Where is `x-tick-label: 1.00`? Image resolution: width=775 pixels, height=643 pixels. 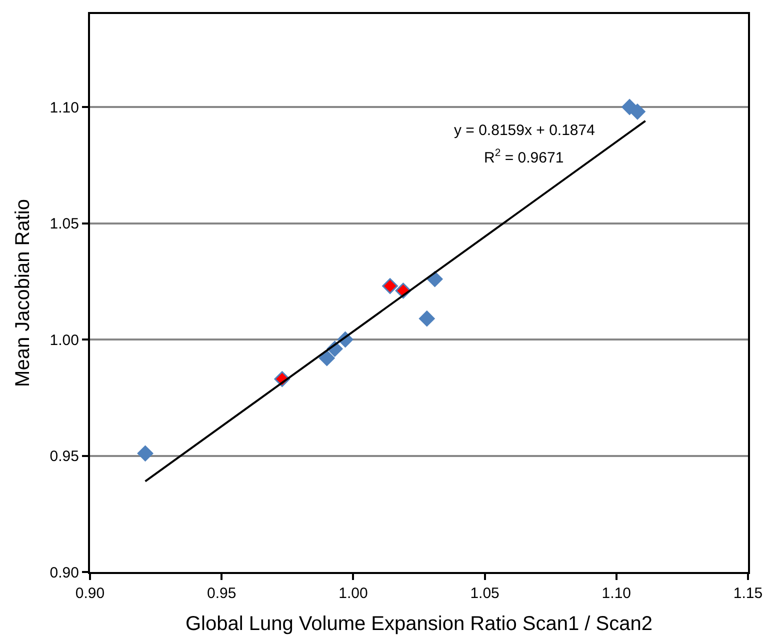 x-tick-label: 1.00 is located at coordinates (353, 593).